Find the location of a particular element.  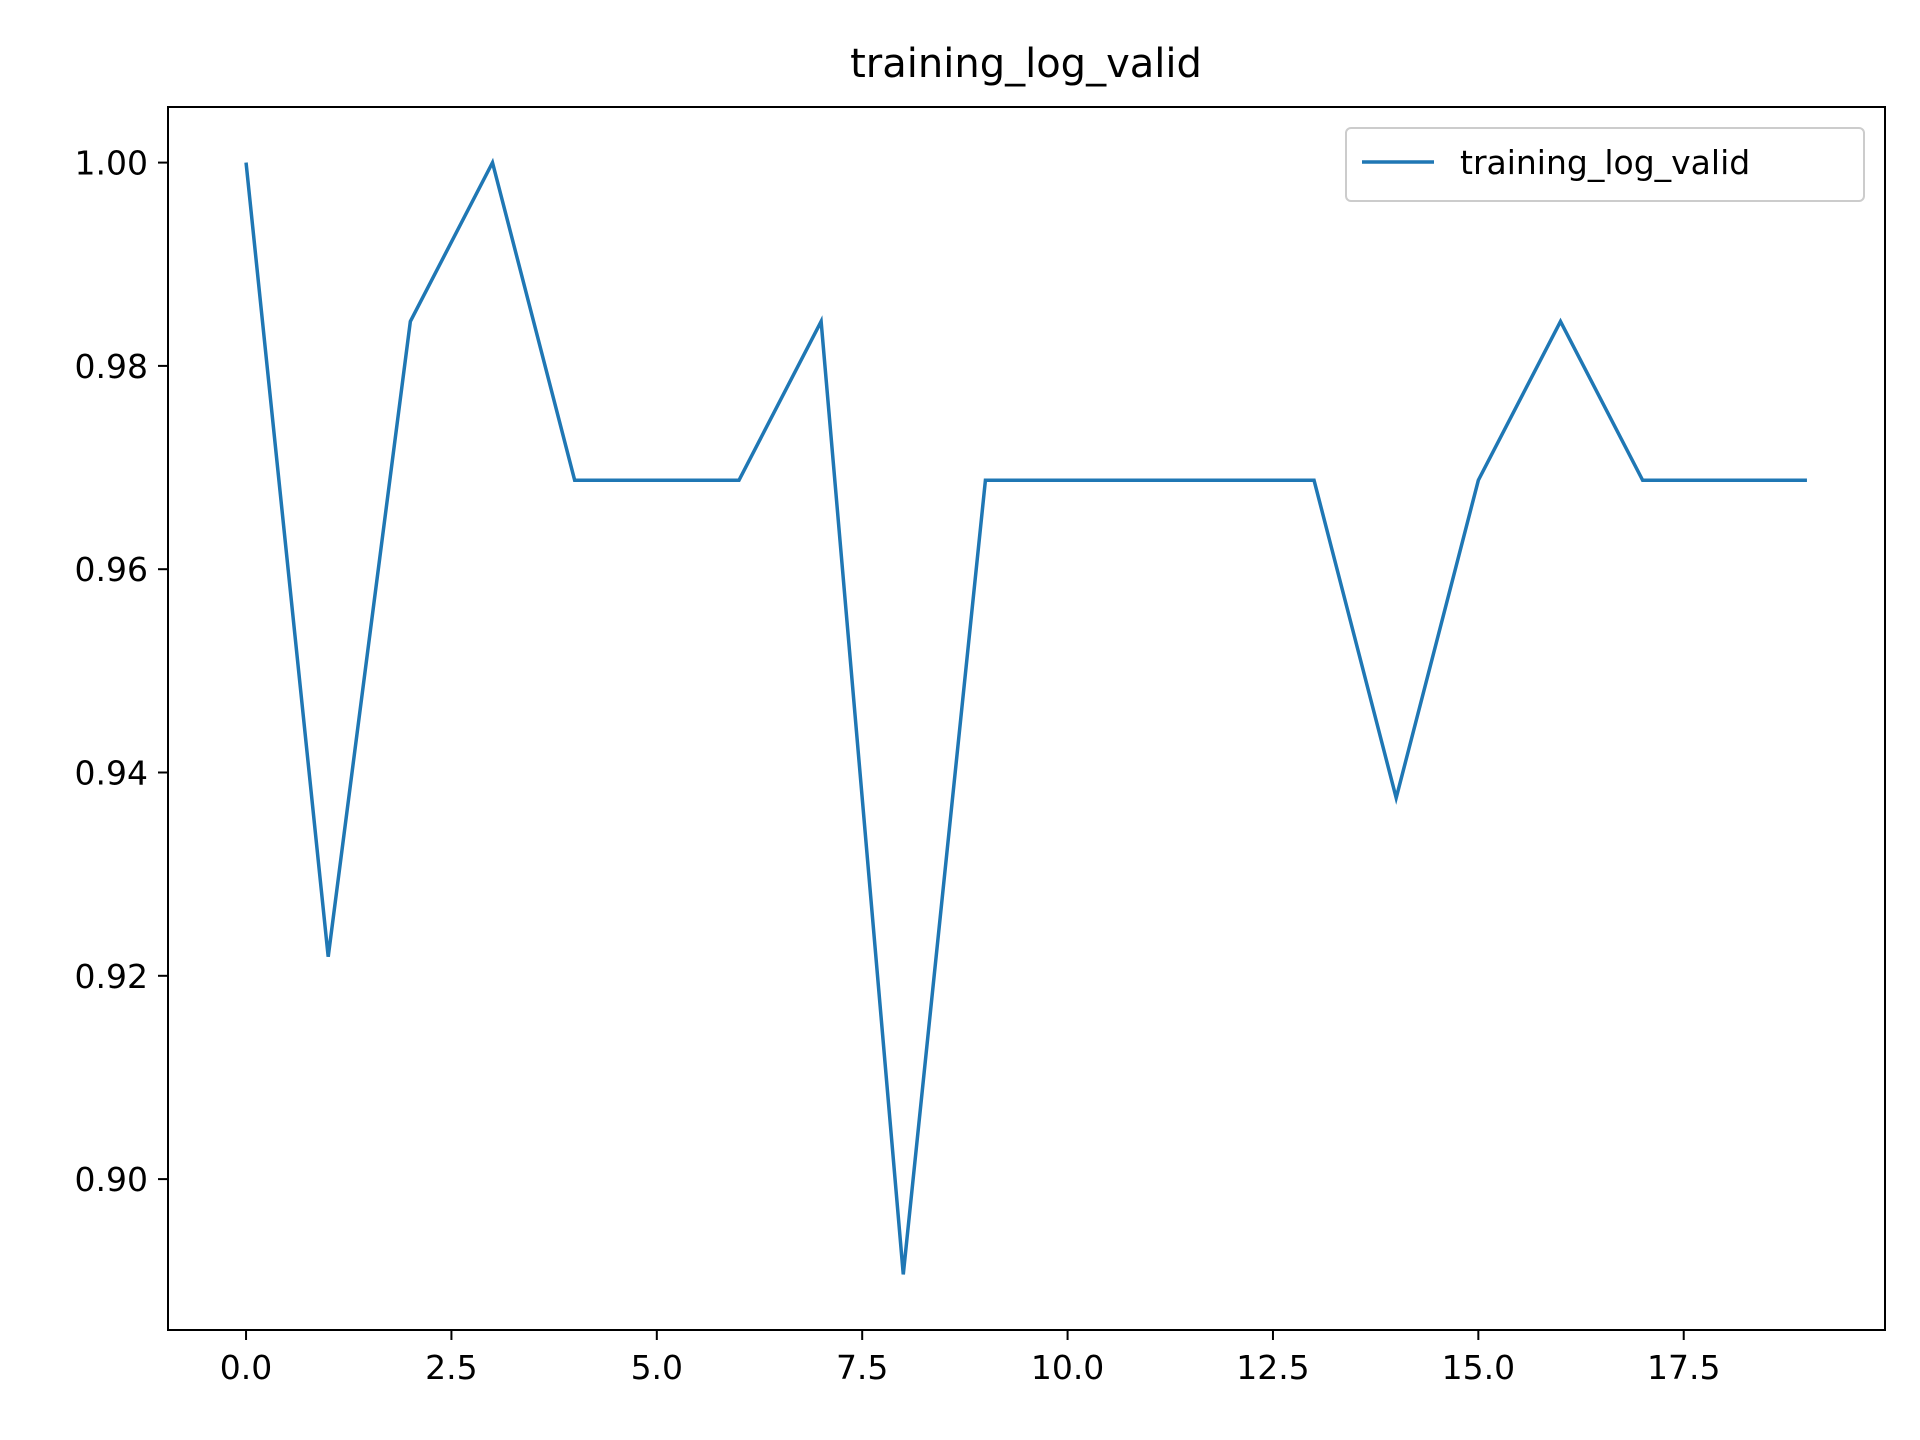

x-axis: 0.0 2.5 5.0 7.5 10.0 12.5 15.0 17.5 is located at coordinates (970, 1358).